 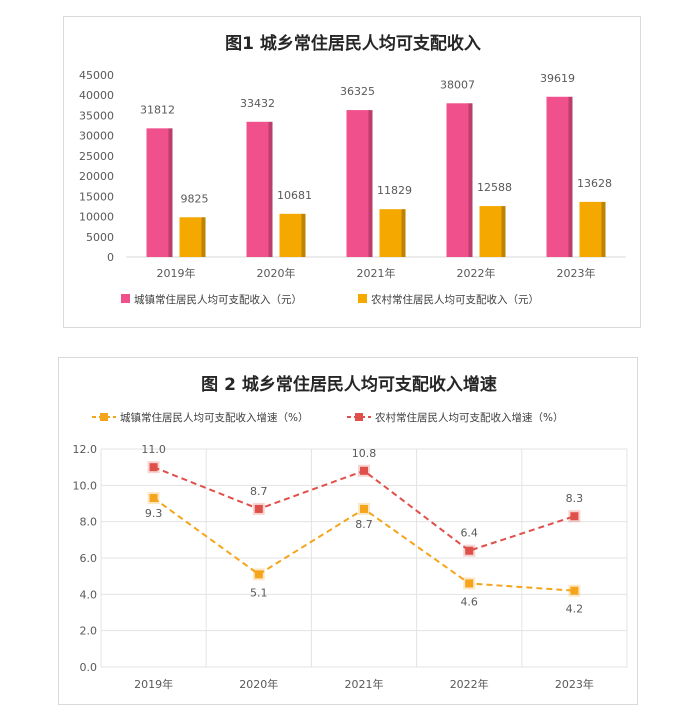 What do you see at coordinates (195, 198) in the screenshot?
I see `data-label: 9825` at bounding box center [195, 198].